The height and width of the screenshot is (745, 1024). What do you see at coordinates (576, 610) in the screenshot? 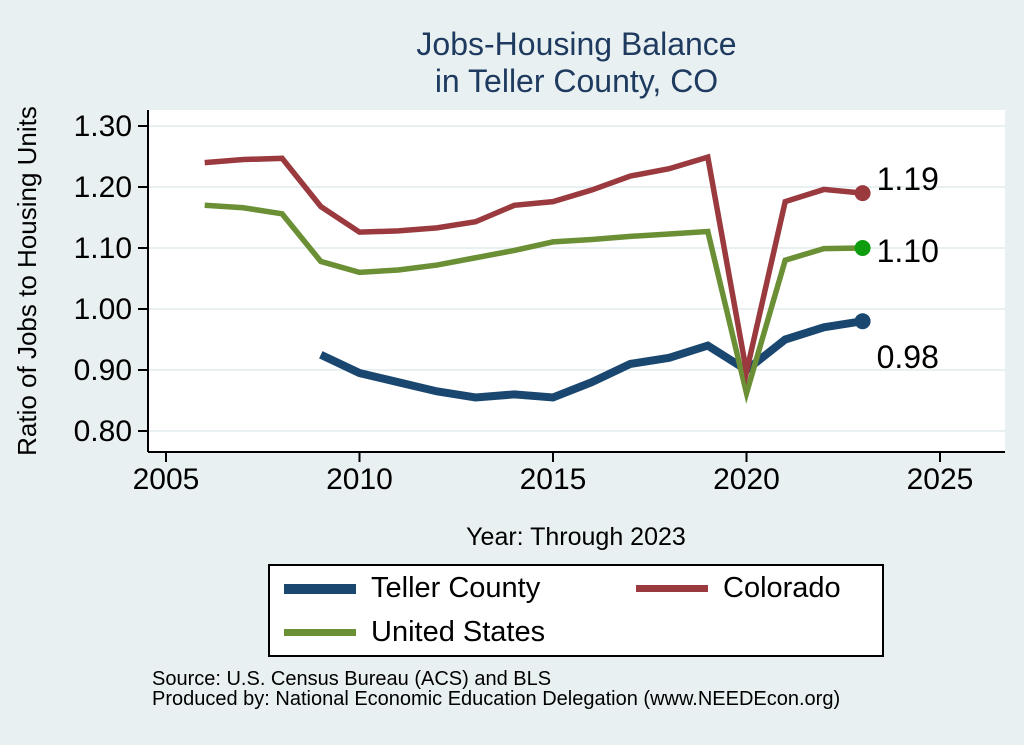
I see `chart-legend: Teller County Colorado United States` at bounding box center [576, 610].